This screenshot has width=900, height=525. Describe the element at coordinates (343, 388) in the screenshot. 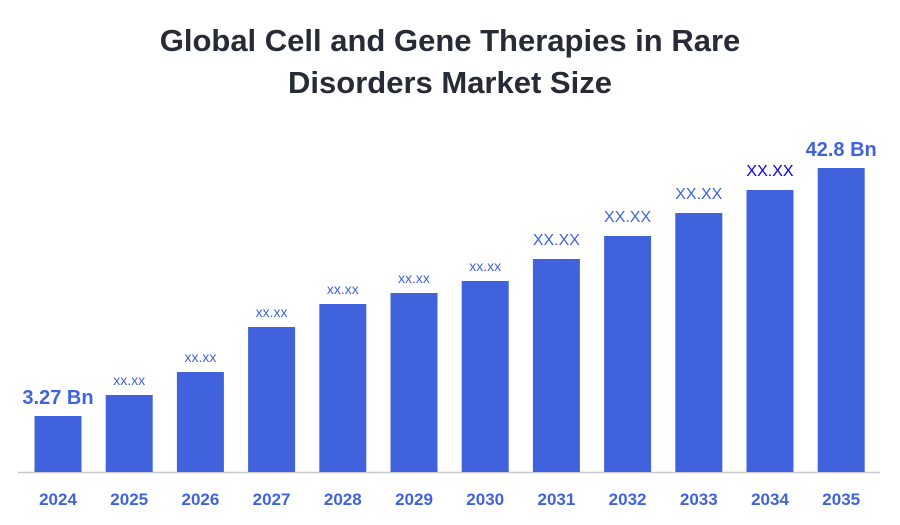

I see `bar-2028` at that location.